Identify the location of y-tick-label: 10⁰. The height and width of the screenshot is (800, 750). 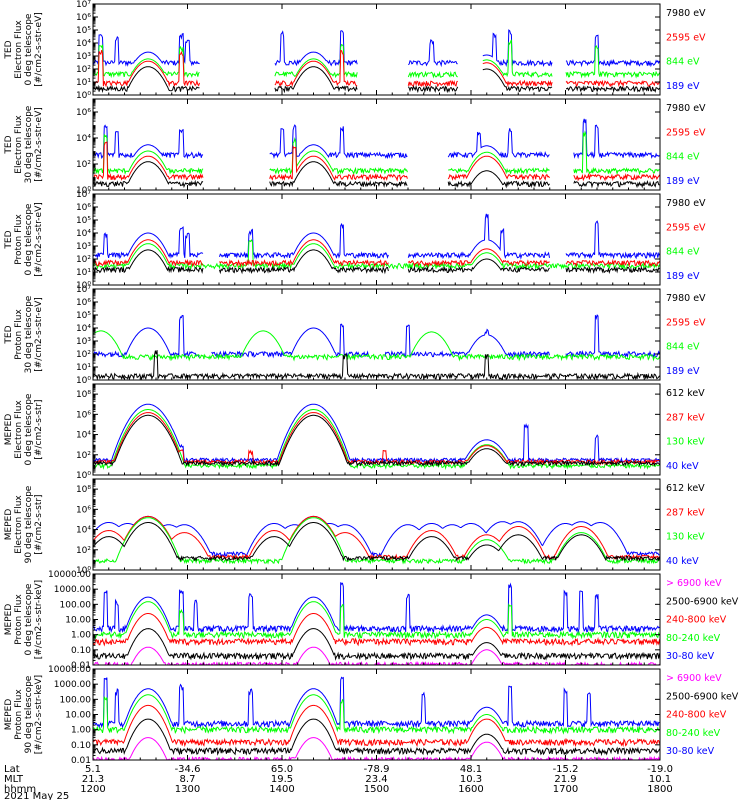
(83, 96).